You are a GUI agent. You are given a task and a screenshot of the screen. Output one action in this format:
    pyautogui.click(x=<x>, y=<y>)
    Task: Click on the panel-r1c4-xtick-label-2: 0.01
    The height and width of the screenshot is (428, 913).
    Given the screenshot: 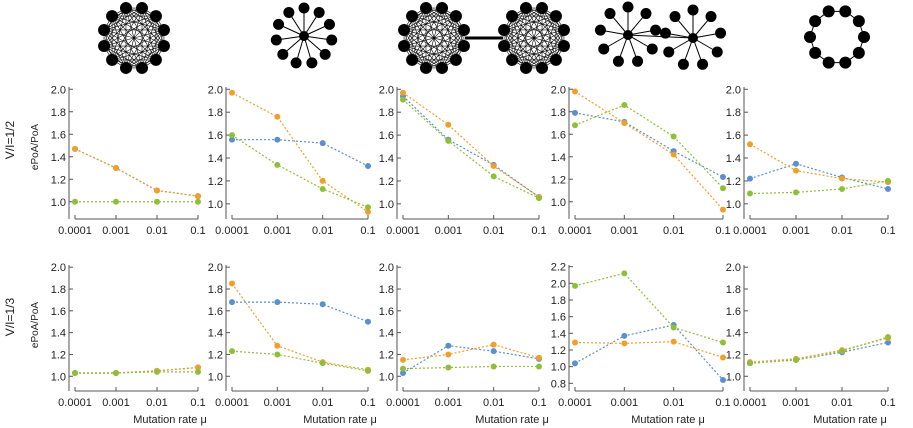 What is the action you would take?
    pyautogui.click(x=673, y=231)
    